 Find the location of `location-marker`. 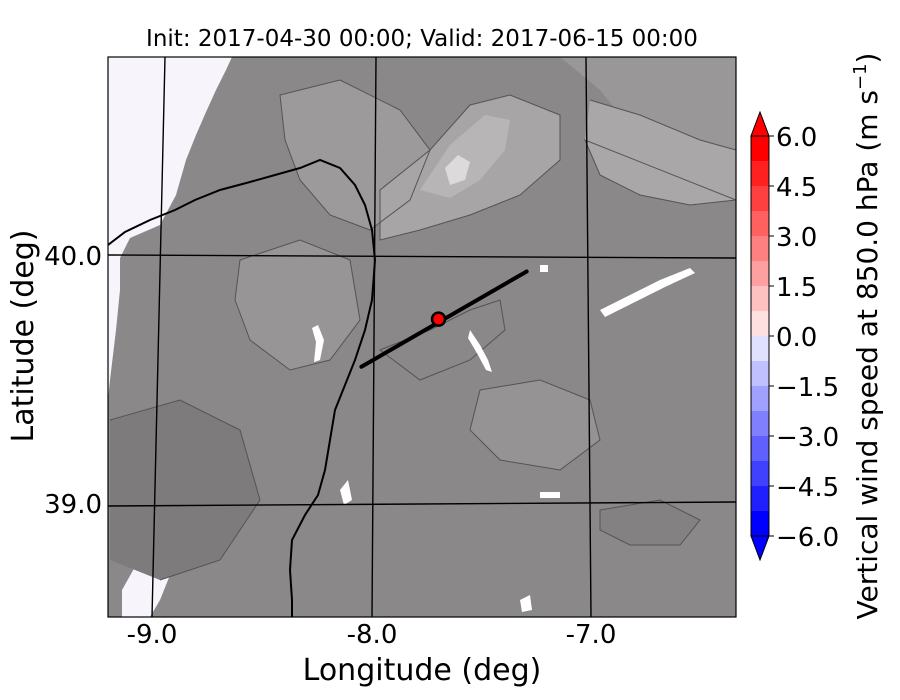

location-marker is located at coordinates (438, 319).